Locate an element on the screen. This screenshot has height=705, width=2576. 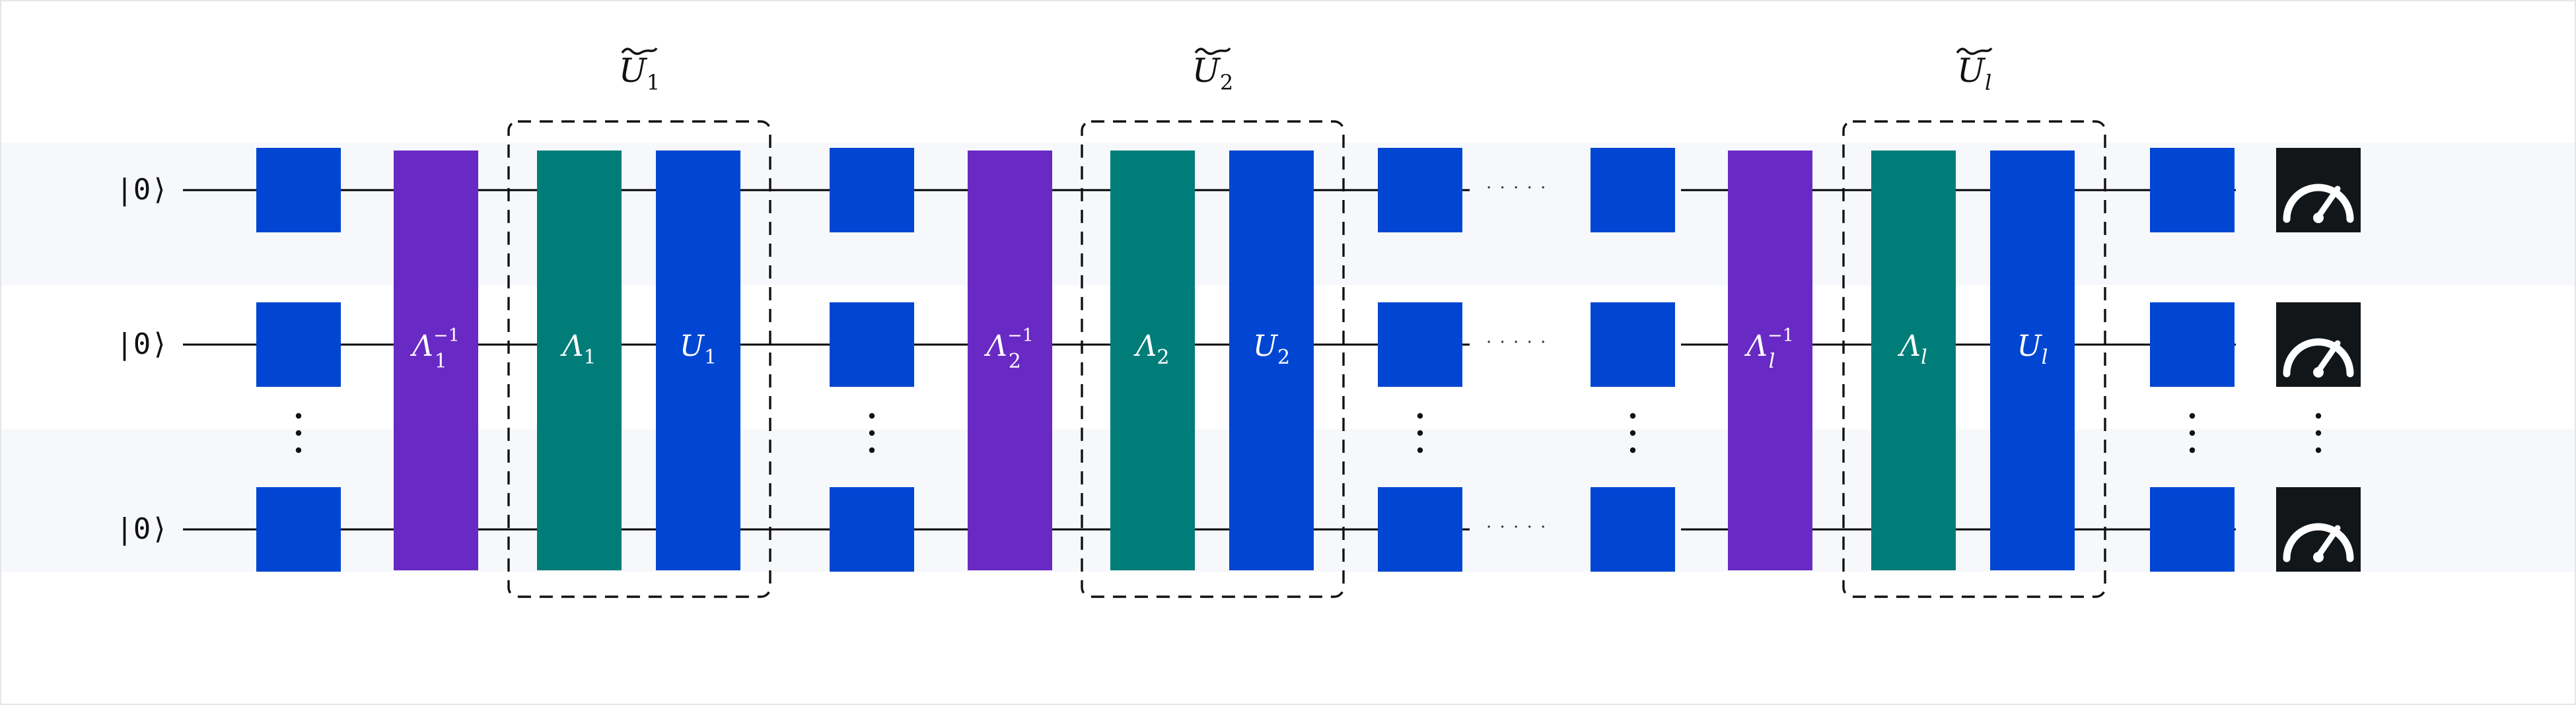
lambda-label: Λl is located at coordinates (1912, 349).